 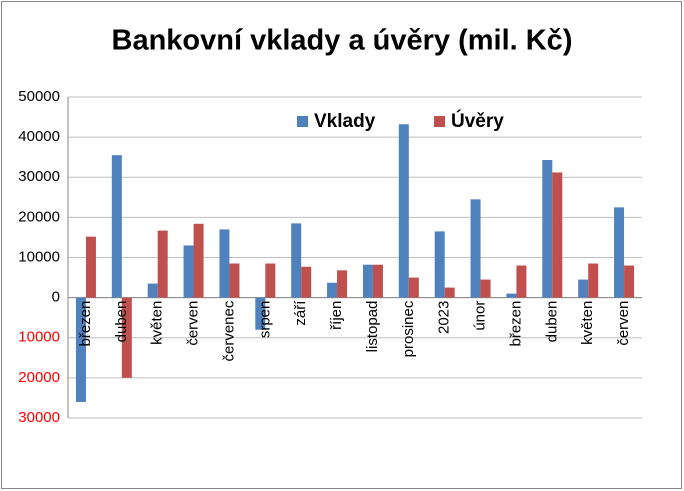 I want to click on x-tick-label: 2023, so click(x=444, y=317).